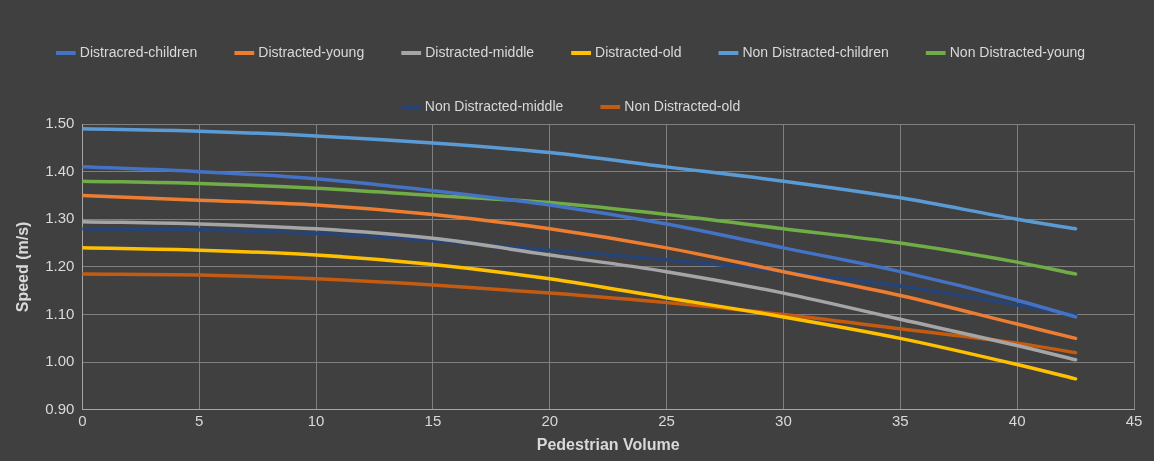 Image resolution: width=1154 pixels, height=461 pixels. What do you see at coordinates (1134, 420) in the screenshot?
I see `x-tick-label: 45` at bounding box center [1134, 420].